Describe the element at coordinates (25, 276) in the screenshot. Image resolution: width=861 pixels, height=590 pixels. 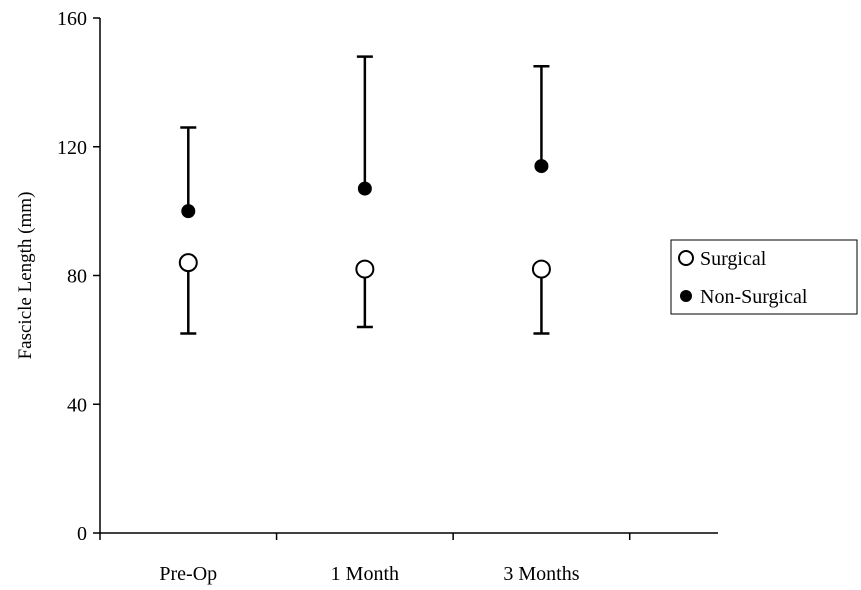
I see `y-axis-title: Fascicle Length (mm)` at that location.